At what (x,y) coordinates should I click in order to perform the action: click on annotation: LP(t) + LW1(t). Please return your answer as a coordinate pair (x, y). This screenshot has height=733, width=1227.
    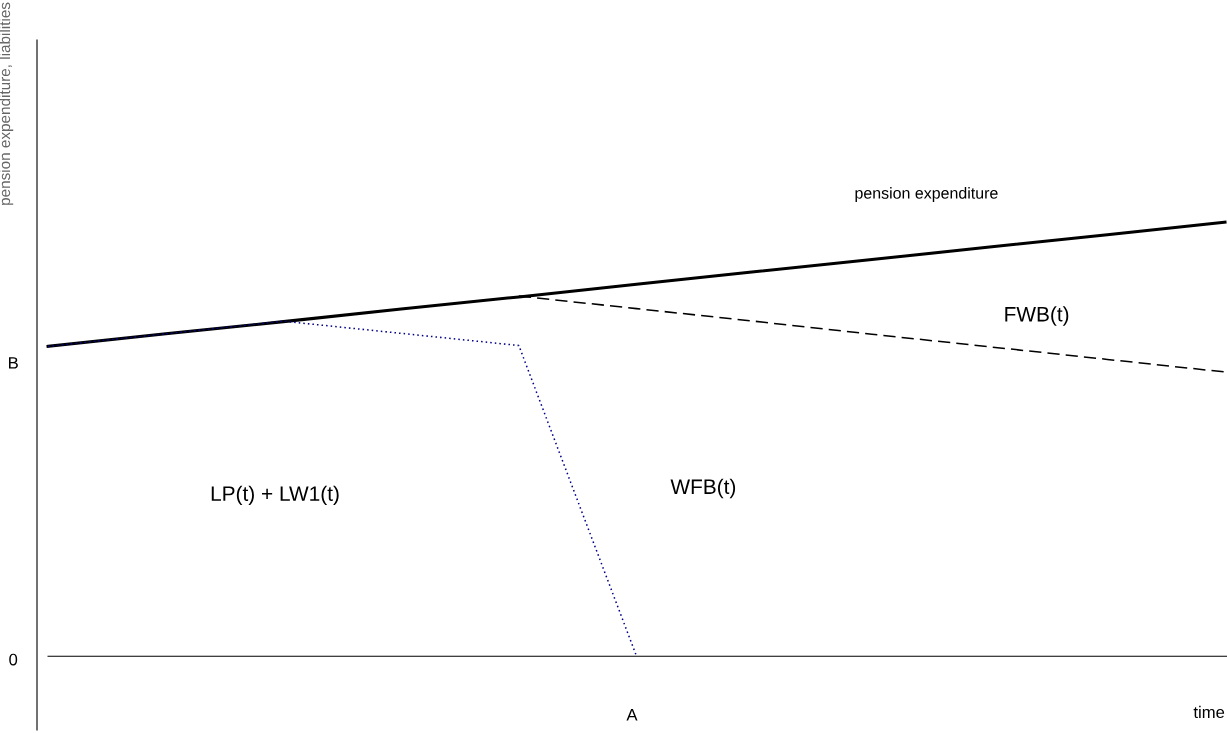
    Looking at the image, I should click on (275, 495).